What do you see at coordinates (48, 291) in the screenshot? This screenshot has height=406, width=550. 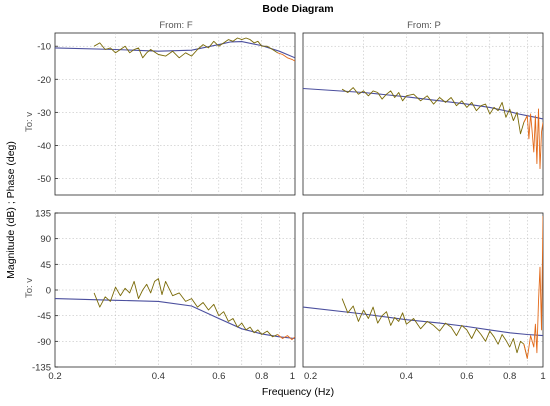 I see `y-tick-label: 0` at bounding box center [48, 291].